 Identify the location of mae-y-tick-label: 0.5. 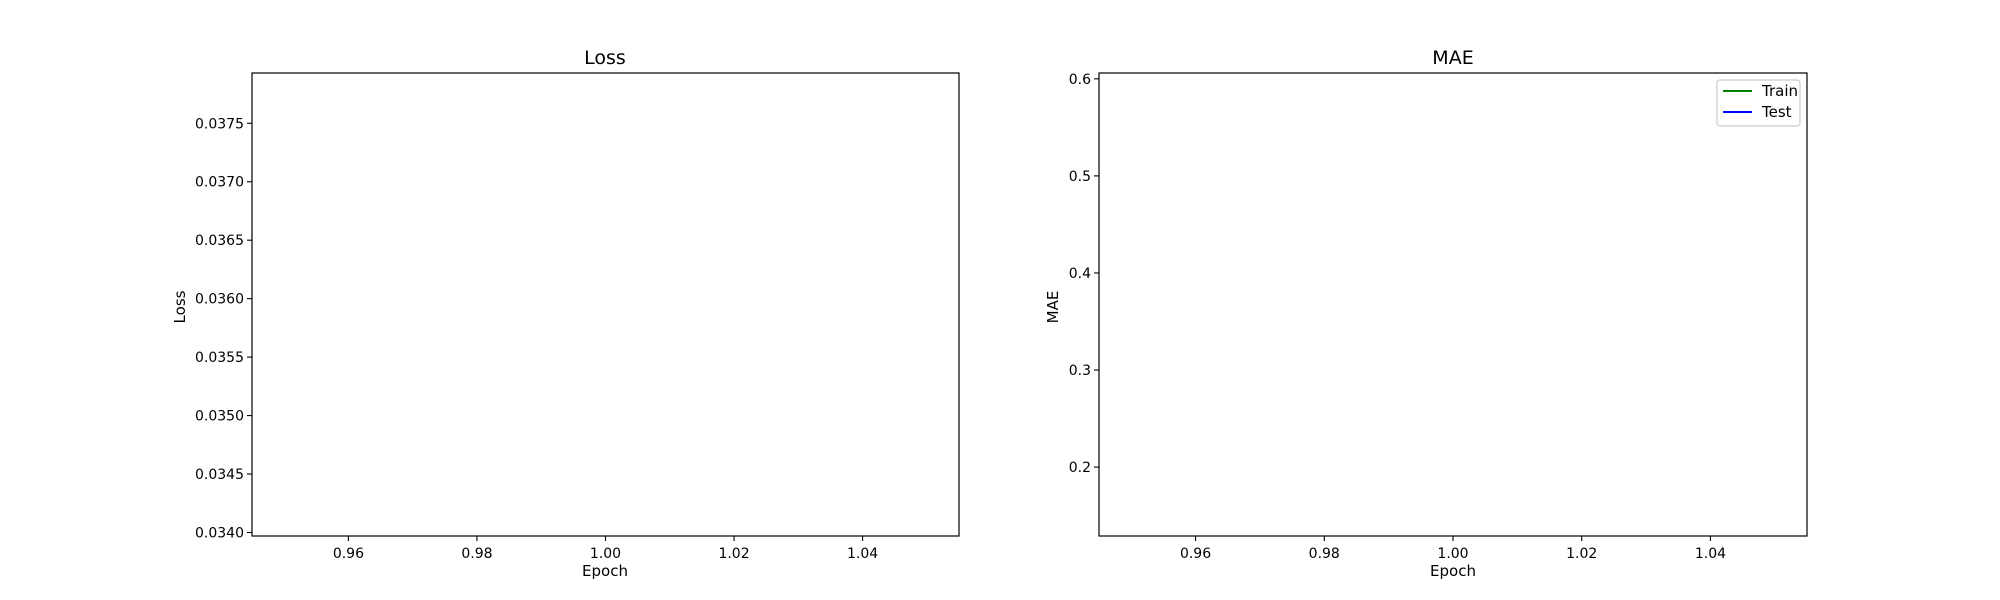
(1080, 177).